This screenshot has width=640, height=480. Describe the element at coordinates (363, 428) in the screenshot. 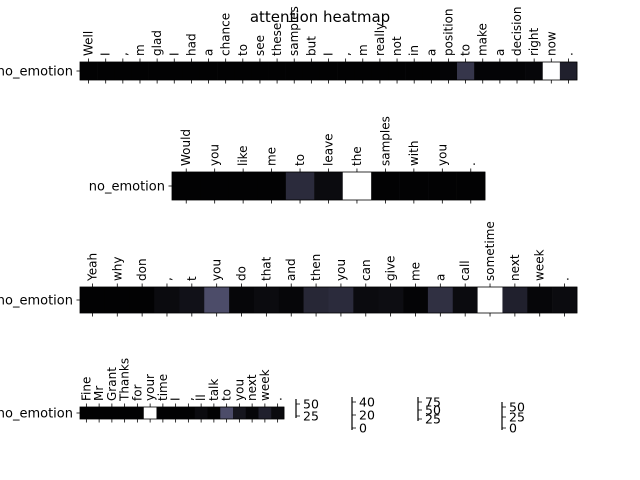

I see `colorbar-tick-label: 0` at that location.